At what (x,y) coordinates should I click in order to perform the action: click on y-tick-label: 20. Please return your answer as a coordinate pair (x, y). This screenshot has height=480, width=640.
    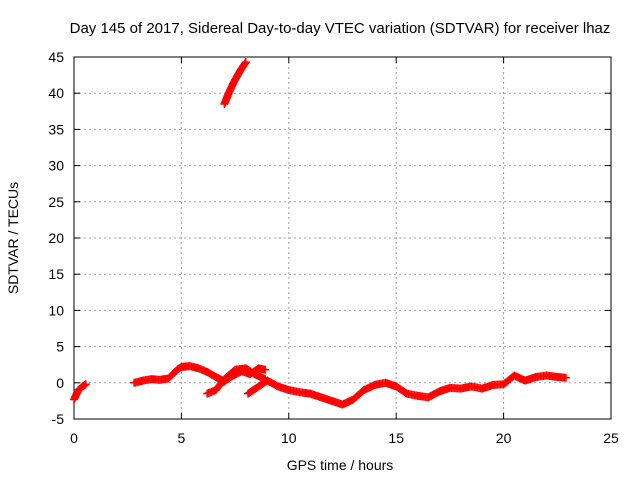
    Looking at the image, I should click on (56, 238).